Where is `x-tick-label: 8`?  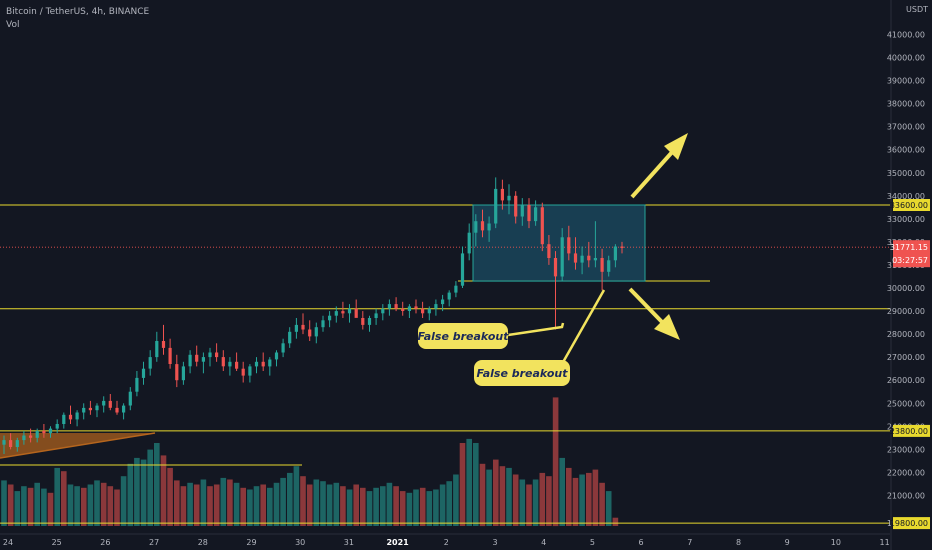
x-tick-label: 8 is located at coordinates (738, 542).